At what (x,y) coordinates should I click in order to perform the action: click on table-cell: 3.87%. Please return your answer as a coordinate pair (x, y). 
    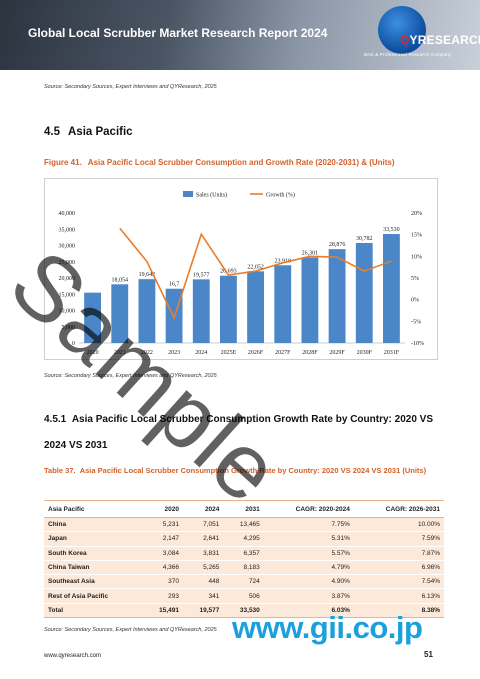
    Looking at the image, I should click on (308, 596).